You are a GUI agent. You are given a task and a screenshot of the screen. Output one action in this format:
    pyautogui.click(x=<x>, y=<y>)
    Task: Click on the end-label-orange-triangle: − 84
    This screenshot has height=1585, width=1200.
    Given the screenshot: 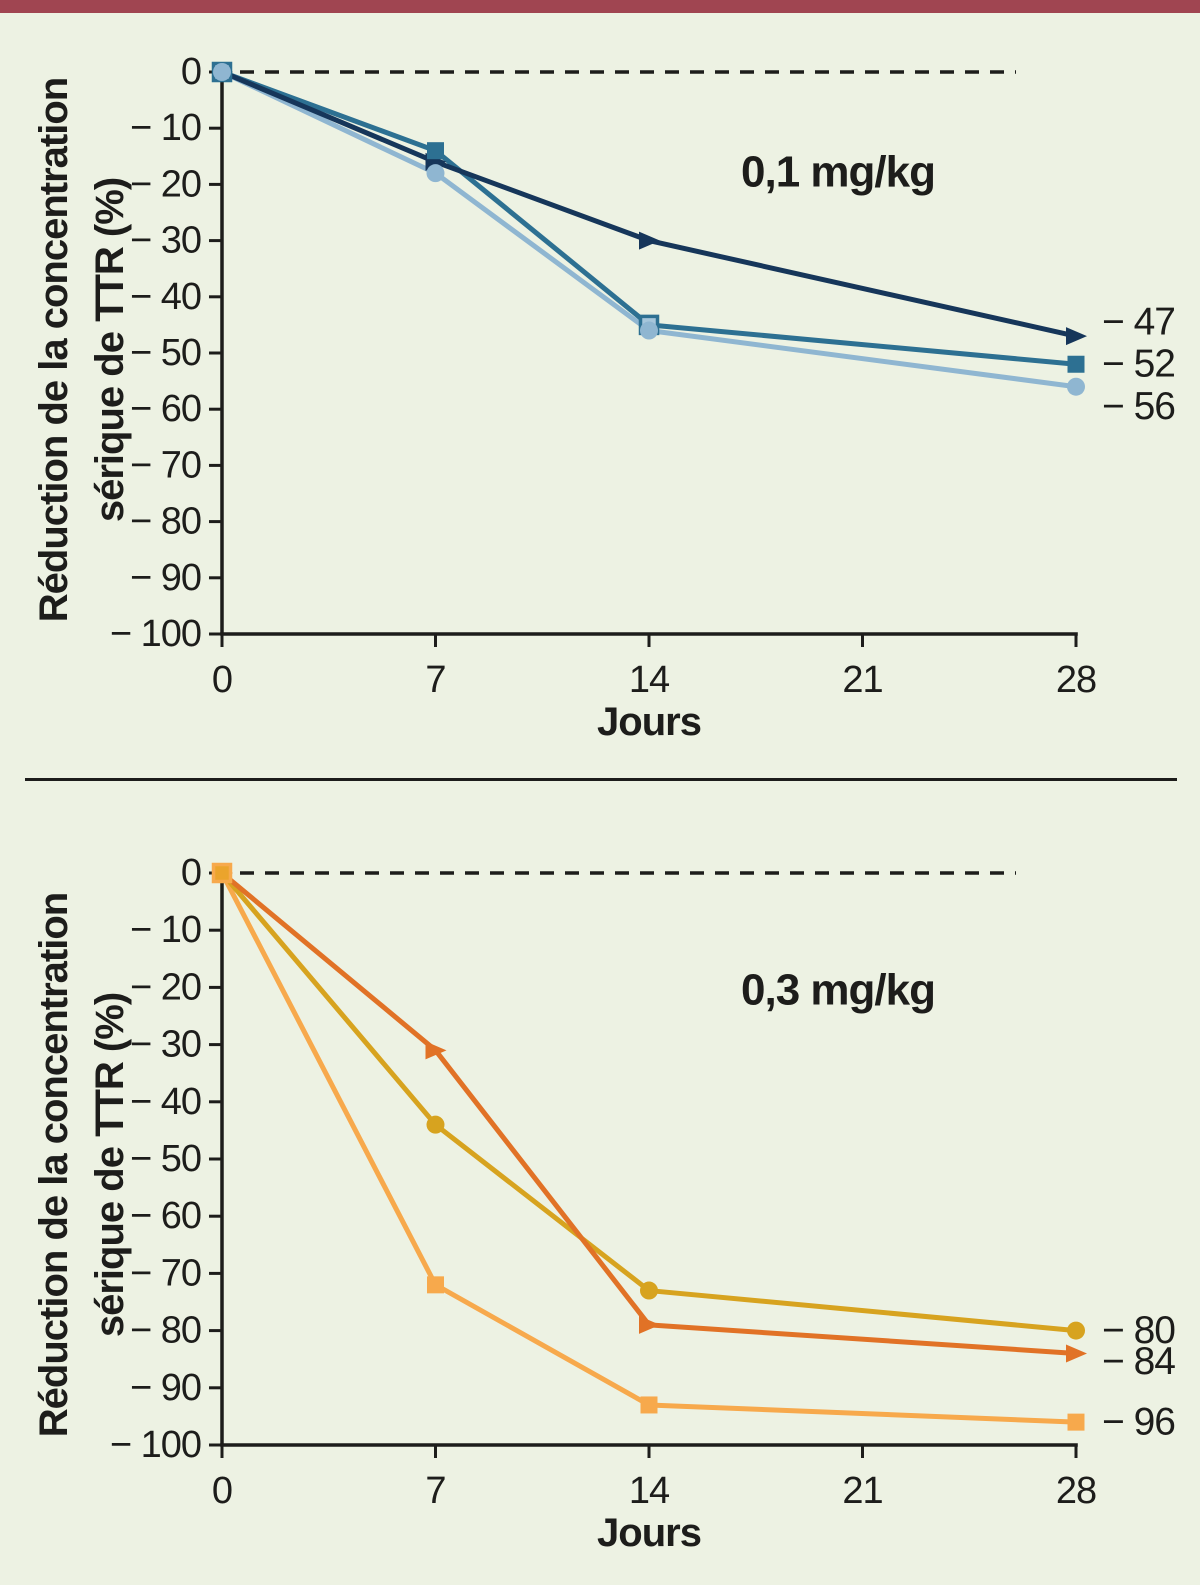 What is the action you would take?
    pyautogui.click(x=1138, y=1361)
    